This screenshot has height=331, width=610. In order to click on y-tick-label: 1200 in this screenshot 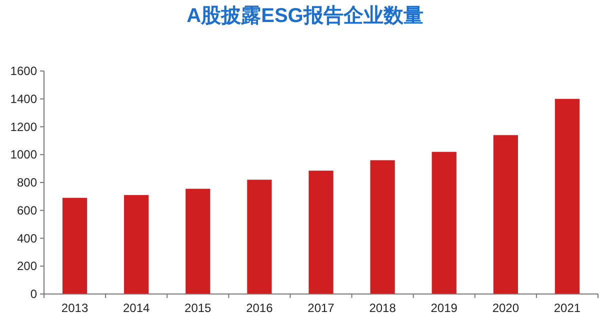, I will do `click(24, 127)`.